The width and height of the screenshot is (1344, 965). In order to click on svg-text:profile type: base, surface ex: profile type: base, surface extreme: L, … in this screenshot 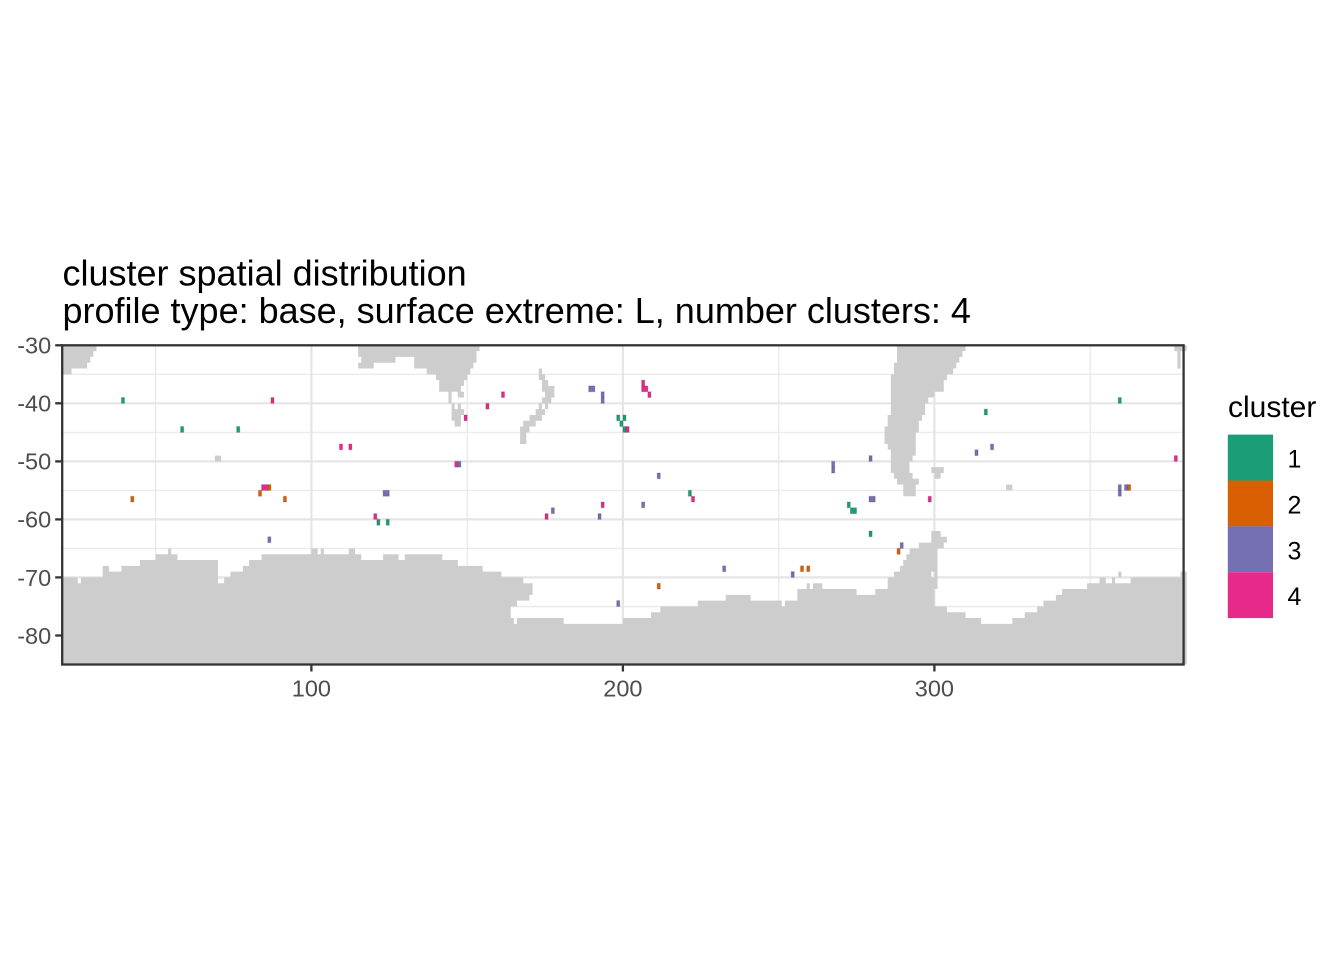, I will do `click(517, 310)`.